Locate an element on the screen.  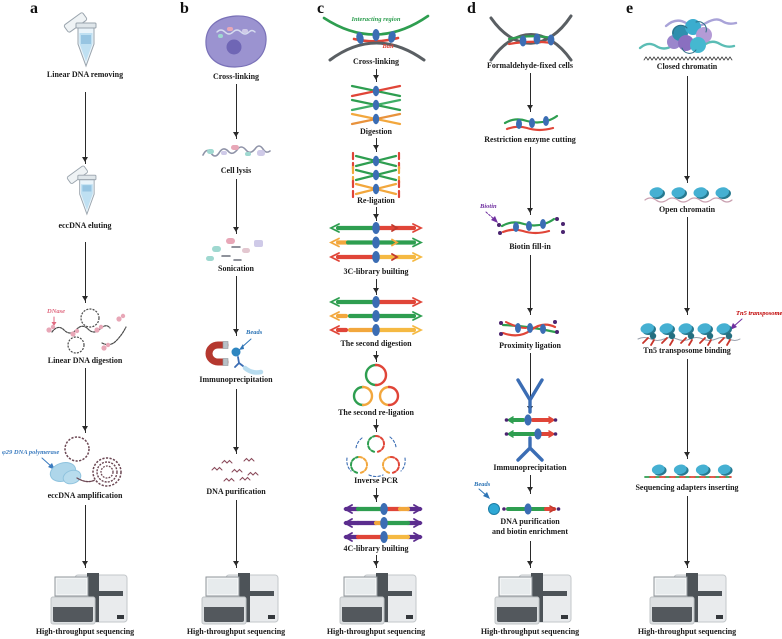
adapter-insertion-icon is located at coordinates (688, 472).